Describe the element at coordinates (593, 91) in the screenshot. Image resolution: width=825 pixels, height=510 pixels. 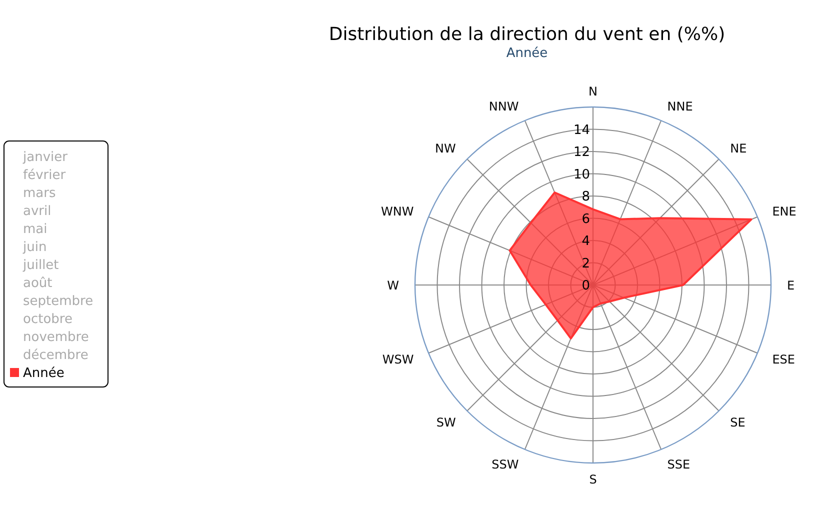
I see `spoke-label: N` at that location.